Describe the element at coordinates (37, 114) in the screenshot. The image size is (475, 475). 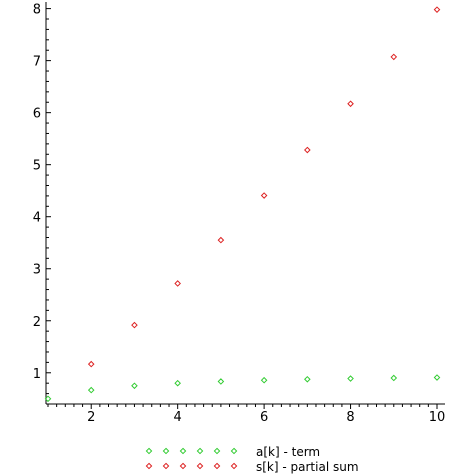
I see `y-tick-label: 6` at that location.